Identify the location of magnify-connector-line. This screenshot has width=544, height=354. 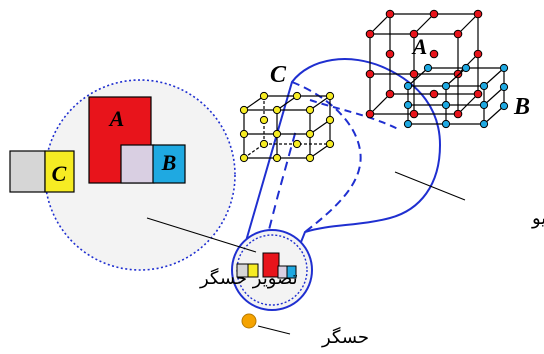
(201, 235).